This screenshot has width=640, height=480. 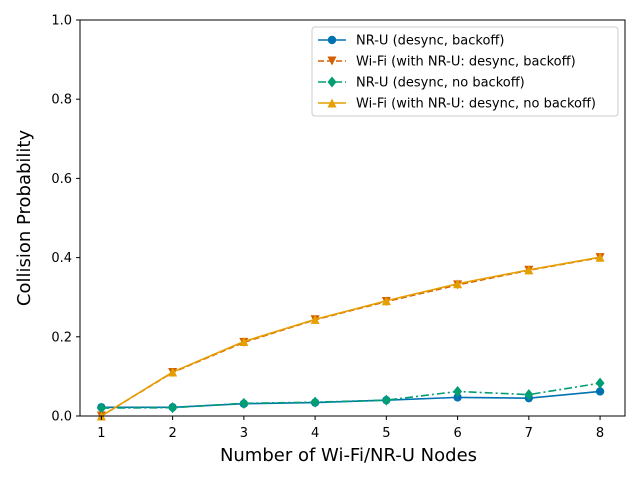 I want to click on x-tick-label: 2, so click(x=172, y=433).